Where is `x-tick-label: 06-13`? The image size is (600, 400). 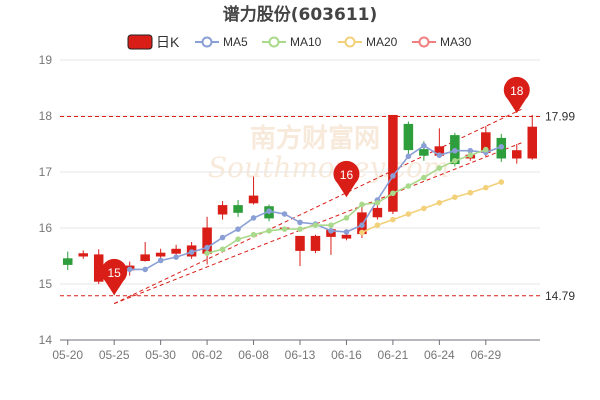 x-tick-label: 06-13 is located at coordinates (300, 355).